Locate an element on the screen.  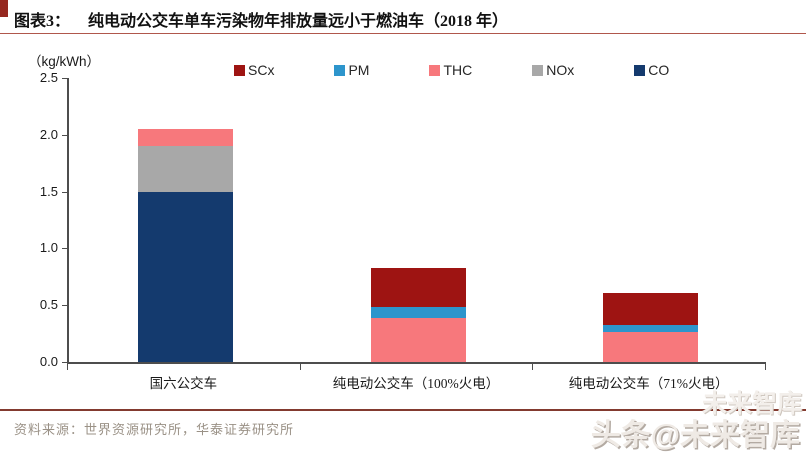
legend-label-PM: PM is located at coordinates (359, 70).